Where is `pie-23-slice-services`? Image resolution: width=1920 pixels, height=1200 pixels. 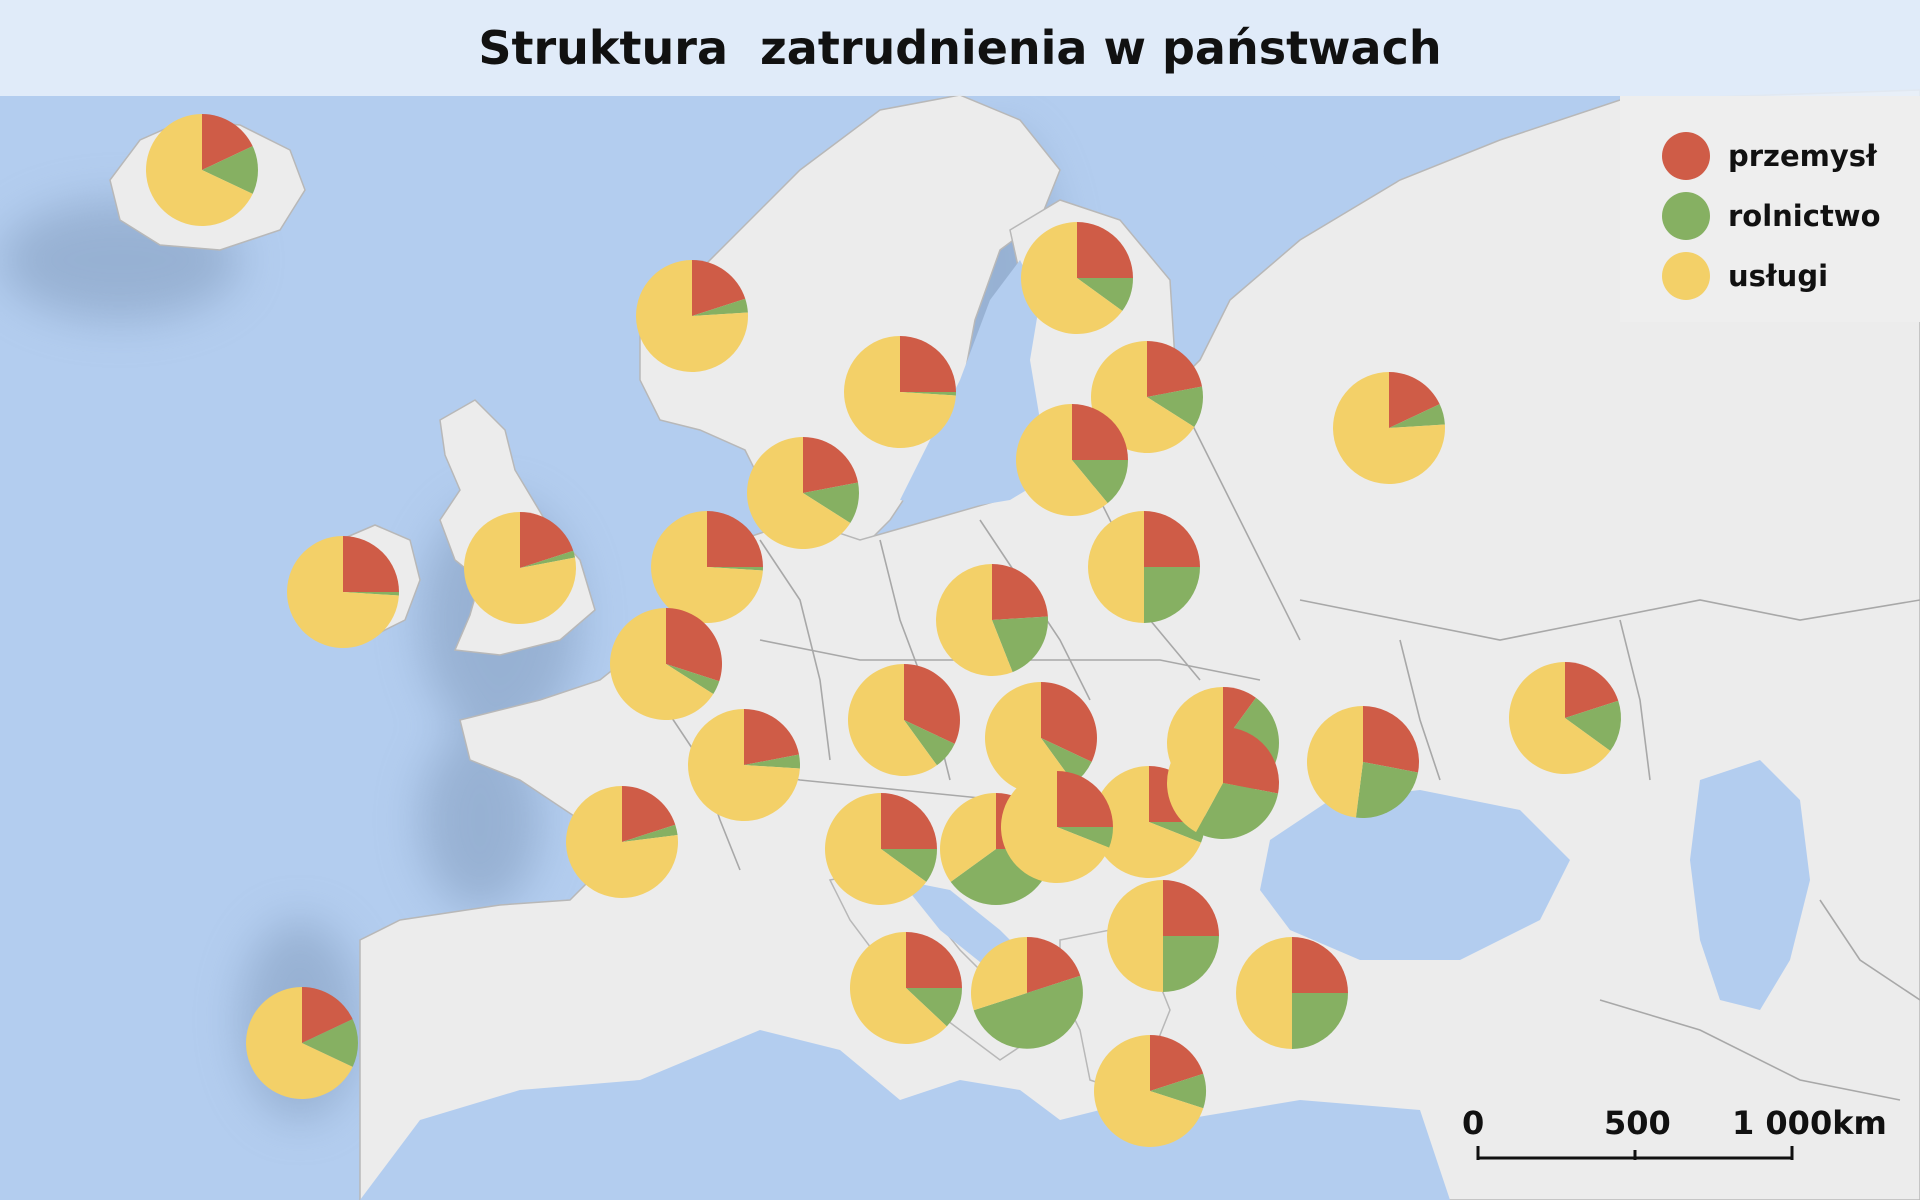
pie-23-slice-services is located at coordinates (1055, 827).